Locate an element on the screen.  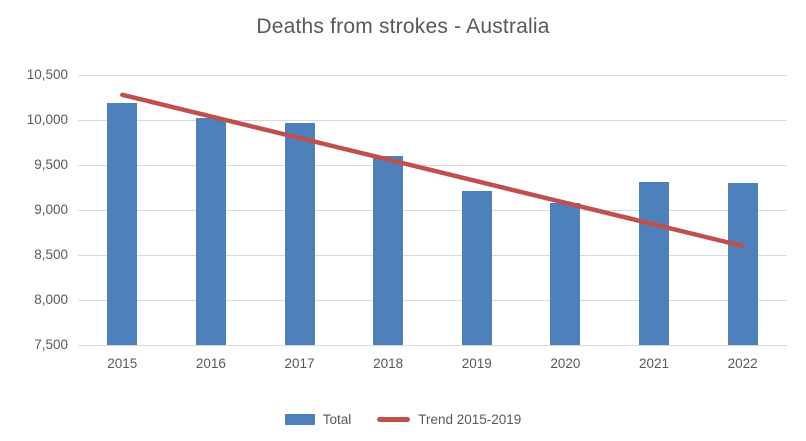
x-axis-tick-label: 2016 is located at coordinates (210, 363).